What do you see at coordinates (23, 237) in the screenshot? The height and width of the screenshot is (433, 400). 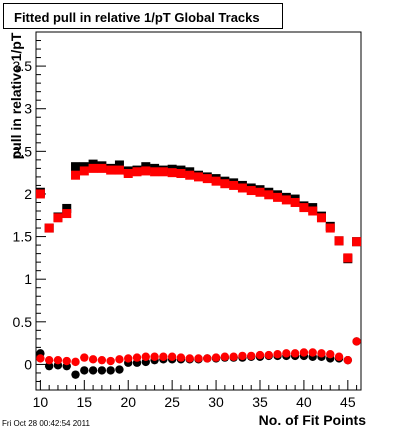 I see `y-tick-label: 1.5` at bounding box center [23, 237].